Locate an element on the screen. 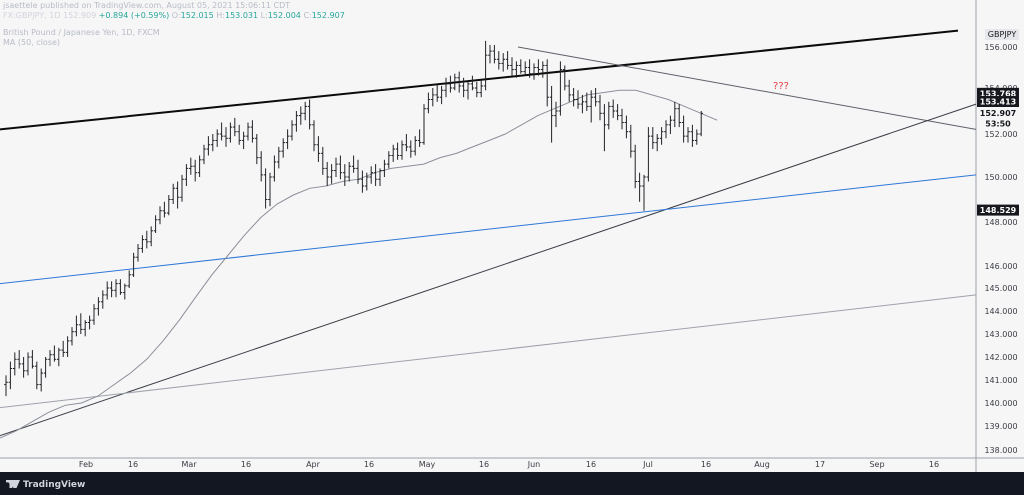  y-tick-label: 142.000 is located at coordinates (1000, 357).